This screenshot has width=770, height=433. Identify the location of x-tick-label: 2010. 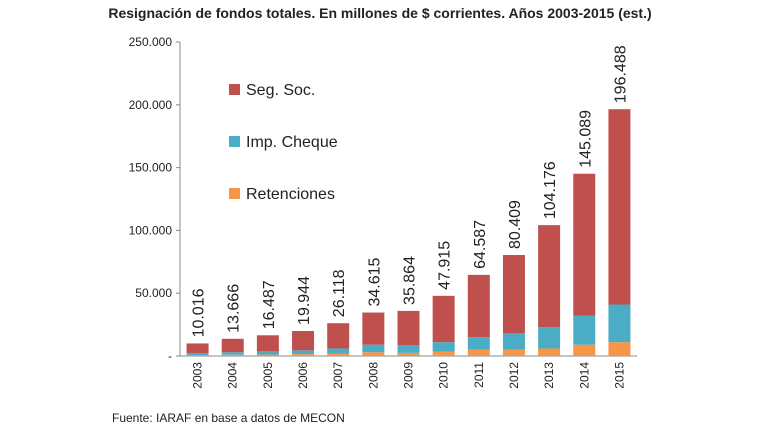
(444, 375).